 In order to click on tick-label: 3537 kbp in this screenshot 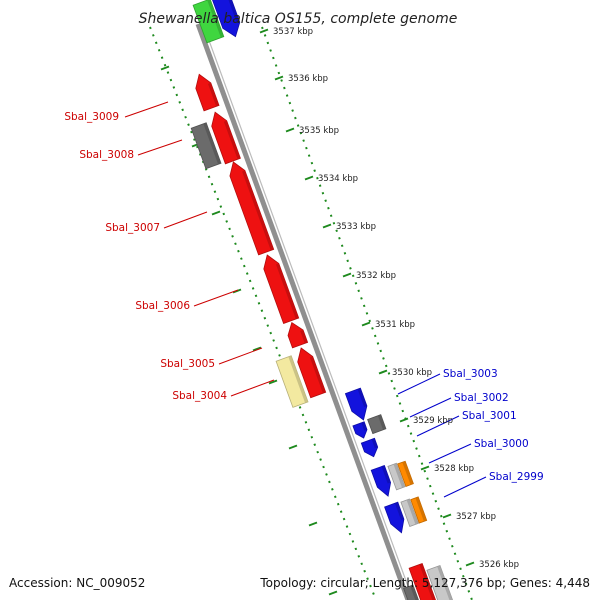, I will do `click(293, 32)`.